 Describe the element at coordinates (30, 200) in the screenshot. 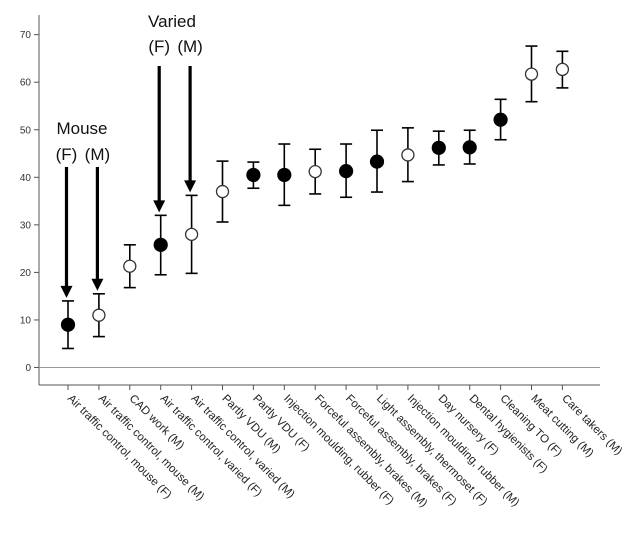

I see `y-axis: 0 10 20 30 40 50 60 70` at that location.